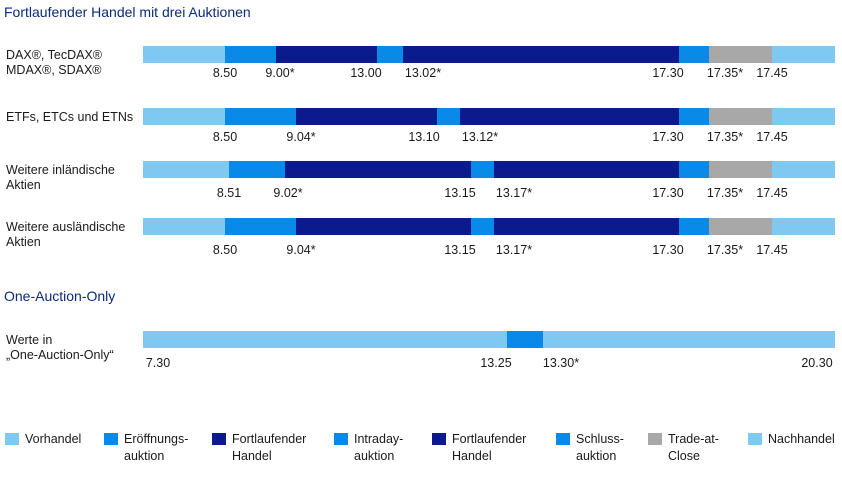  What do you see at coordinates (496, 363) in the screenshot?
I see `time-label: 13.25` at bounding box center [496, 363].